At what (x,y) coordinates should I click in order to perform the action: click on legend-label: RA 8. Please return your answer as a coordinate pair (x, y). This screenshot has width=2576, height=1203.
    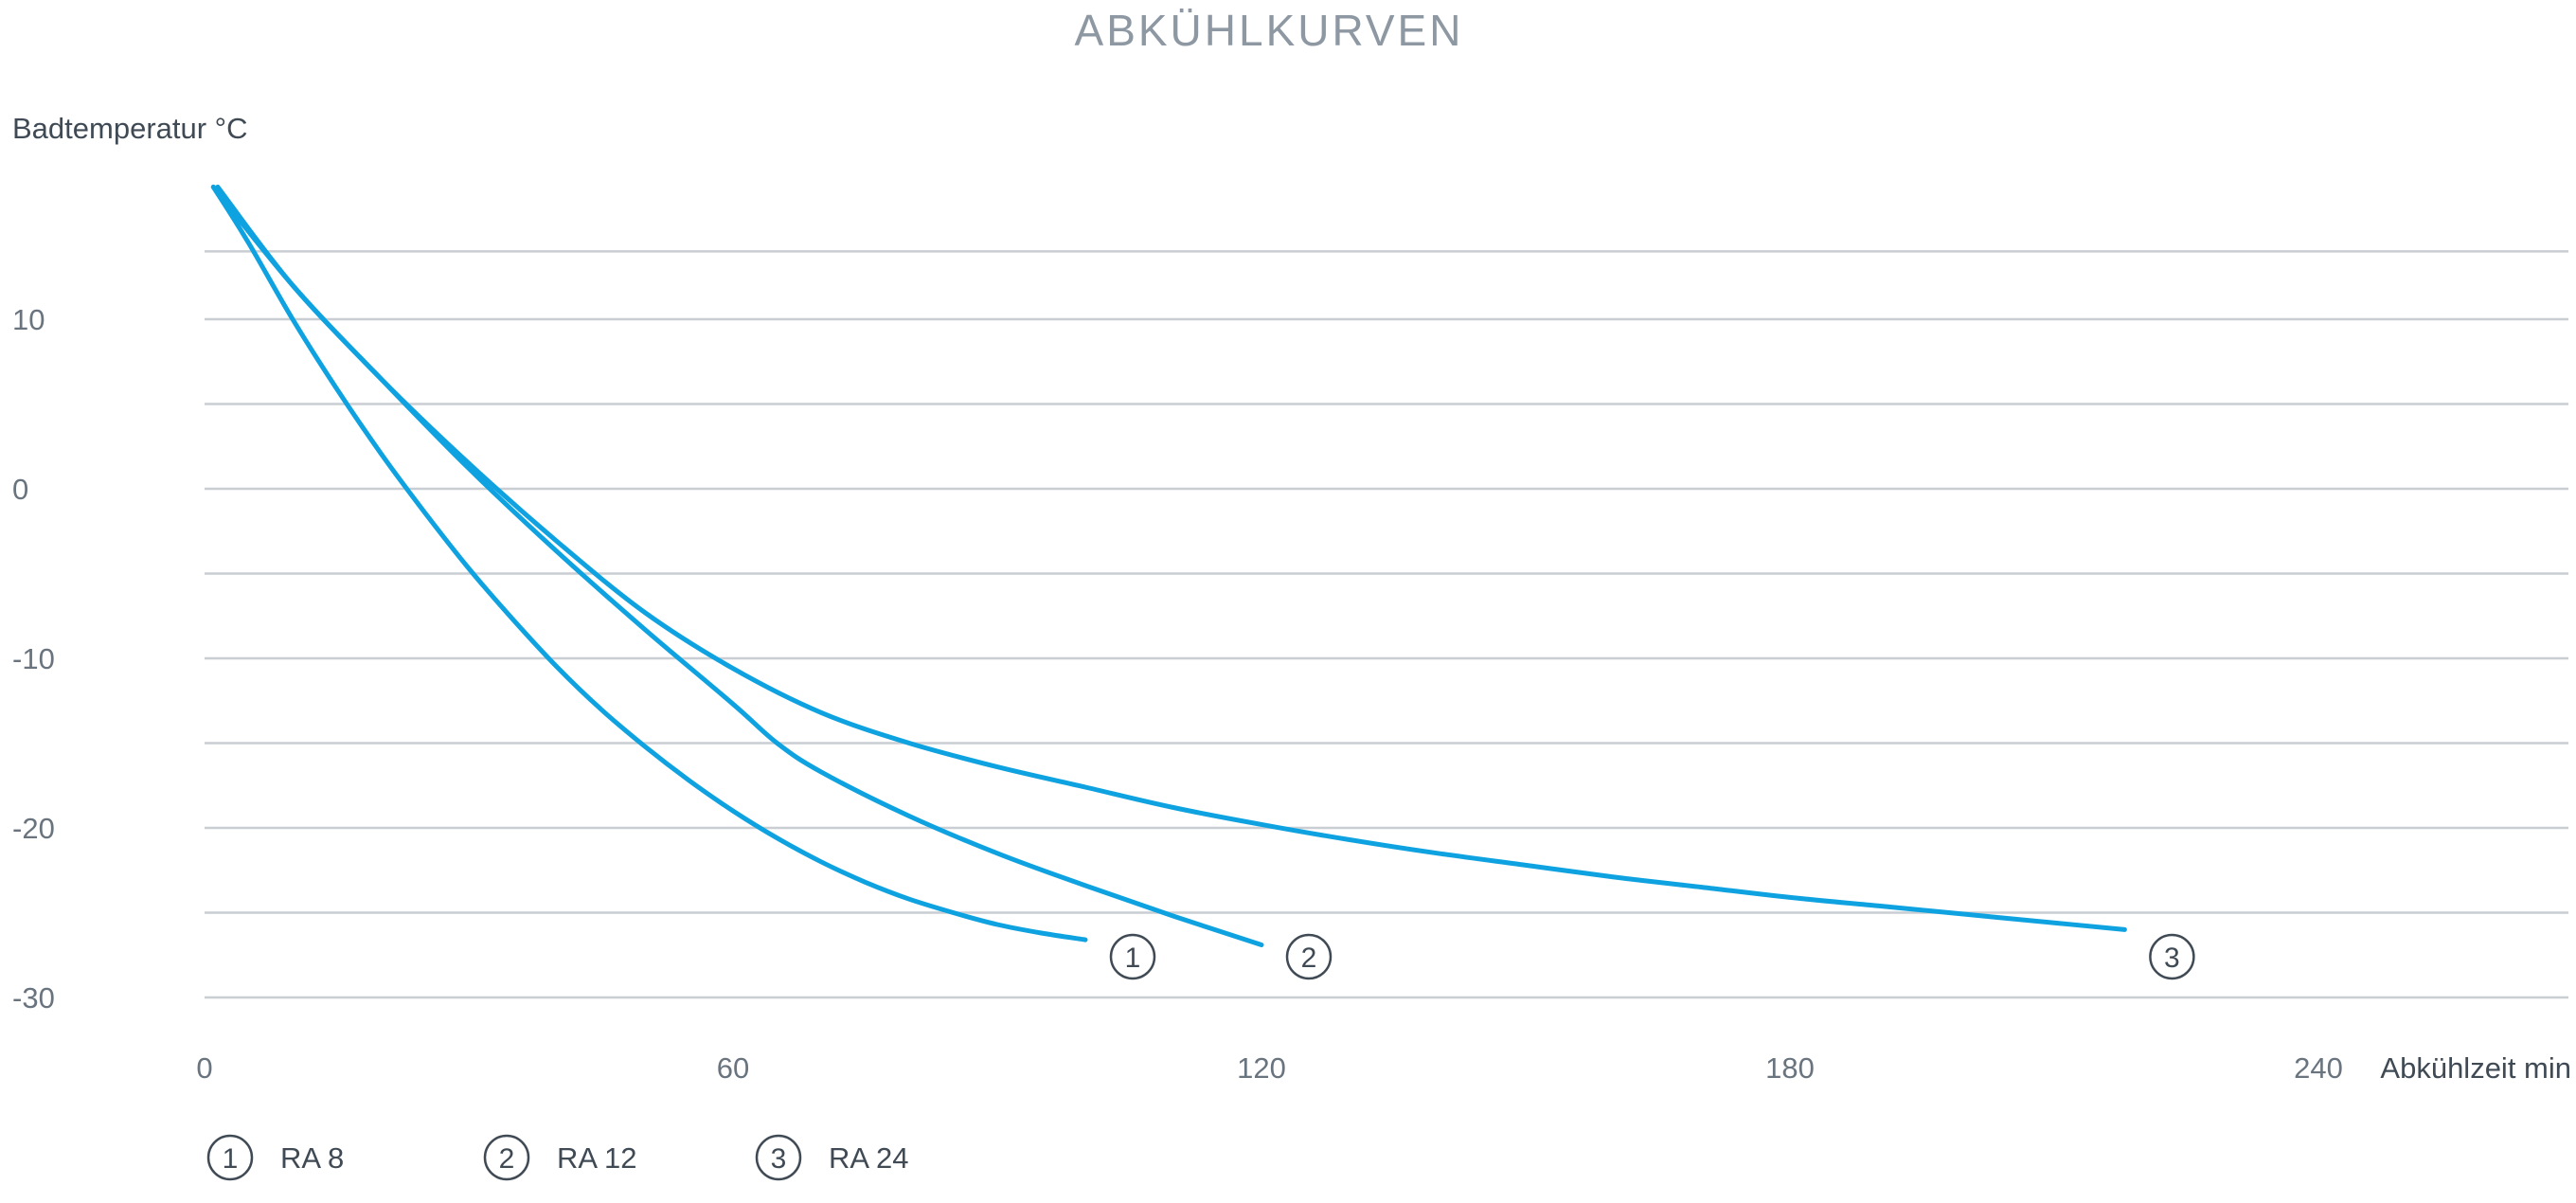
    Looking at the image, I should click on (312, 1158).